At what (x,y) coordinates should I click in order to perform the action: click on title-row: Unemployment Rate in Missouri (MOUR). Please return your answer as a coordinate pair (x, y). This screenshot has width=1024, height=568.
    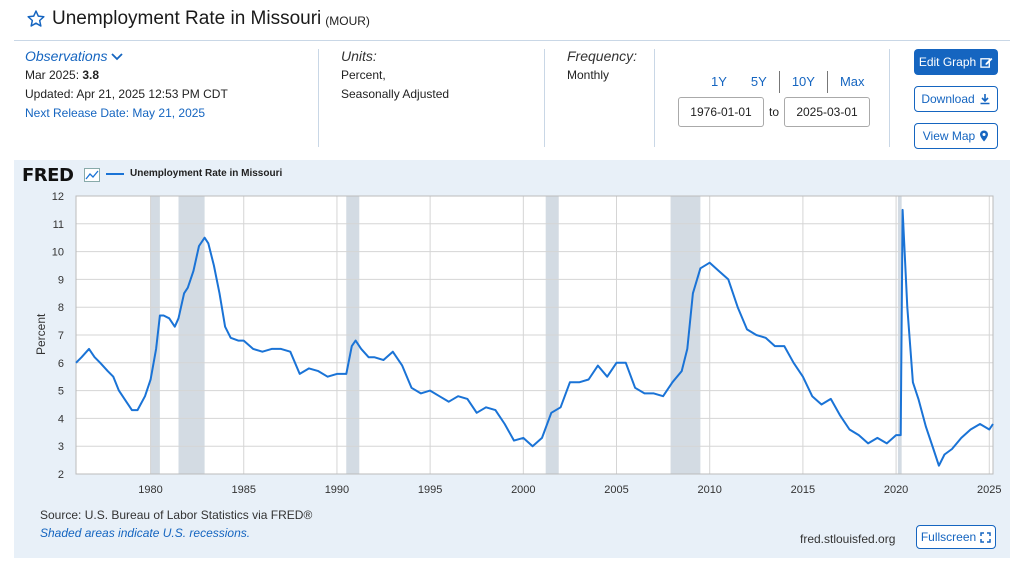
    Looking at the image, I should click on (198, 19).